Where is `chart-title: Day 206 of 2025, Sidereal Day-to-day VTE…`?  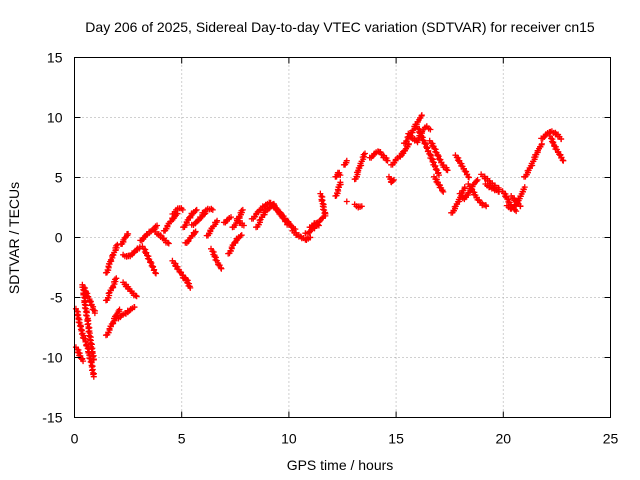
chart-title: Day 206 of 2025, Sidereal Day-to-day VTE… is located at coordinates (340, 27).